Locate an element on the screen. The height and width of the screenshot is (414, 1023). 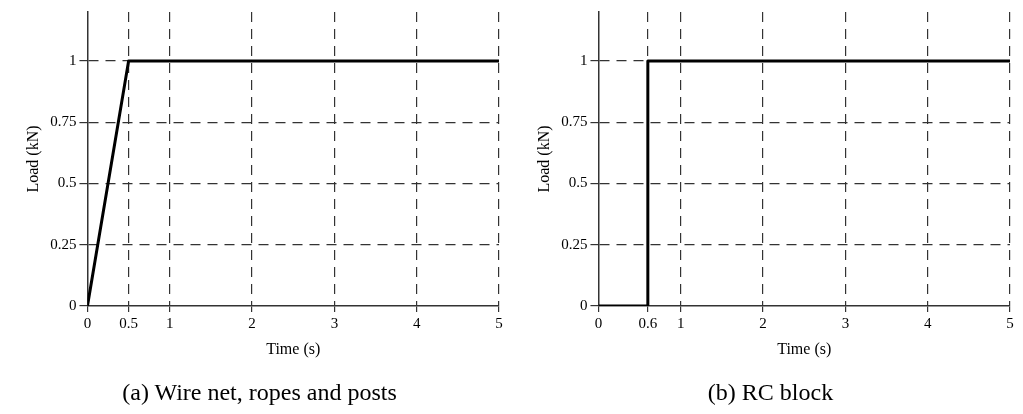
x-tick-label: 0.5 is located at coordinates (128, 322).